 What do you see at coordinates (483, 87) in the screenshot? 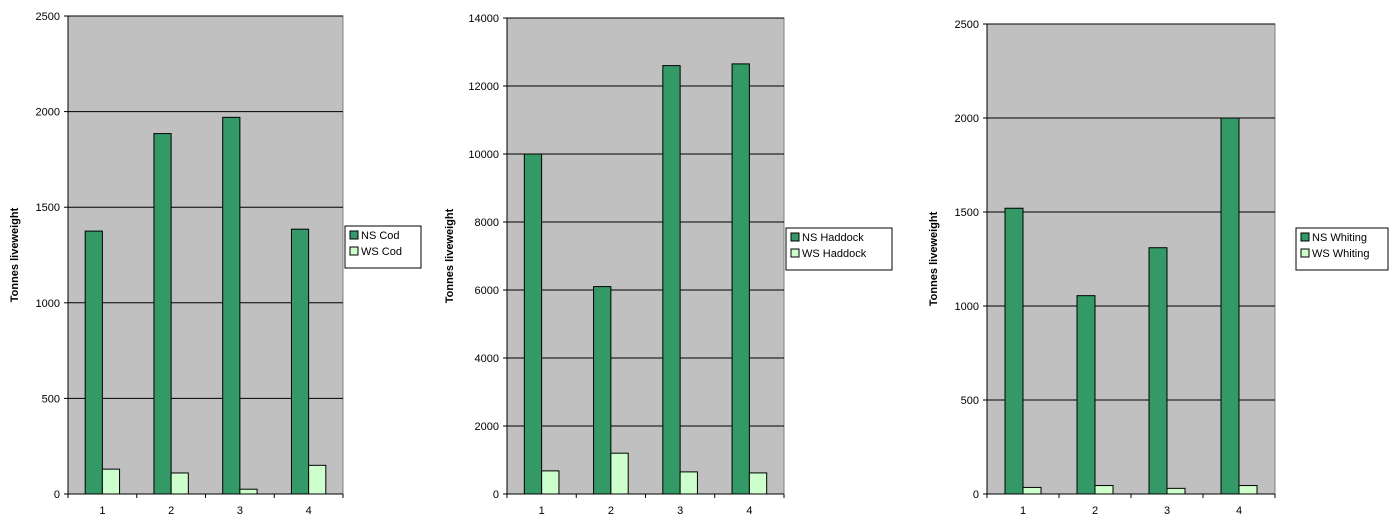
I see `y-tick-label: 12000` at bounding box center [483, 87].